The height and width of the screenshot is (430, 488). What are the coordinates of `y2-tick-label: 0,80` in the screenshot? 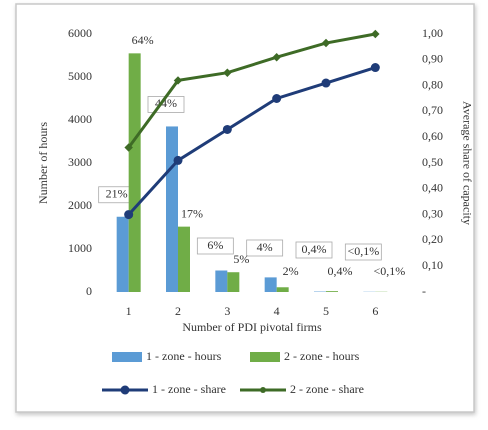 It's located at (432, 84).